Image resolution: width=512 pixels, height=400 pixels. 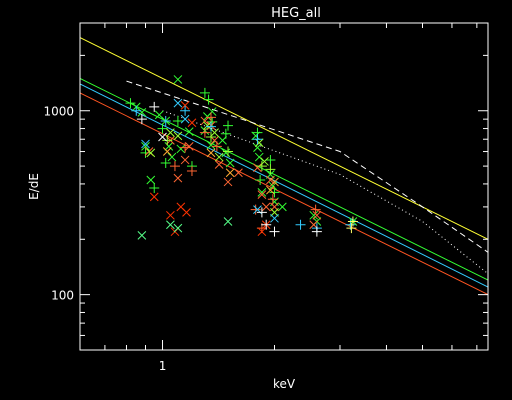 What do you see at coordinates (163, 366) in the screenshot?
I see `x-tick-label-1: 1` at bounding box center [163, 366].